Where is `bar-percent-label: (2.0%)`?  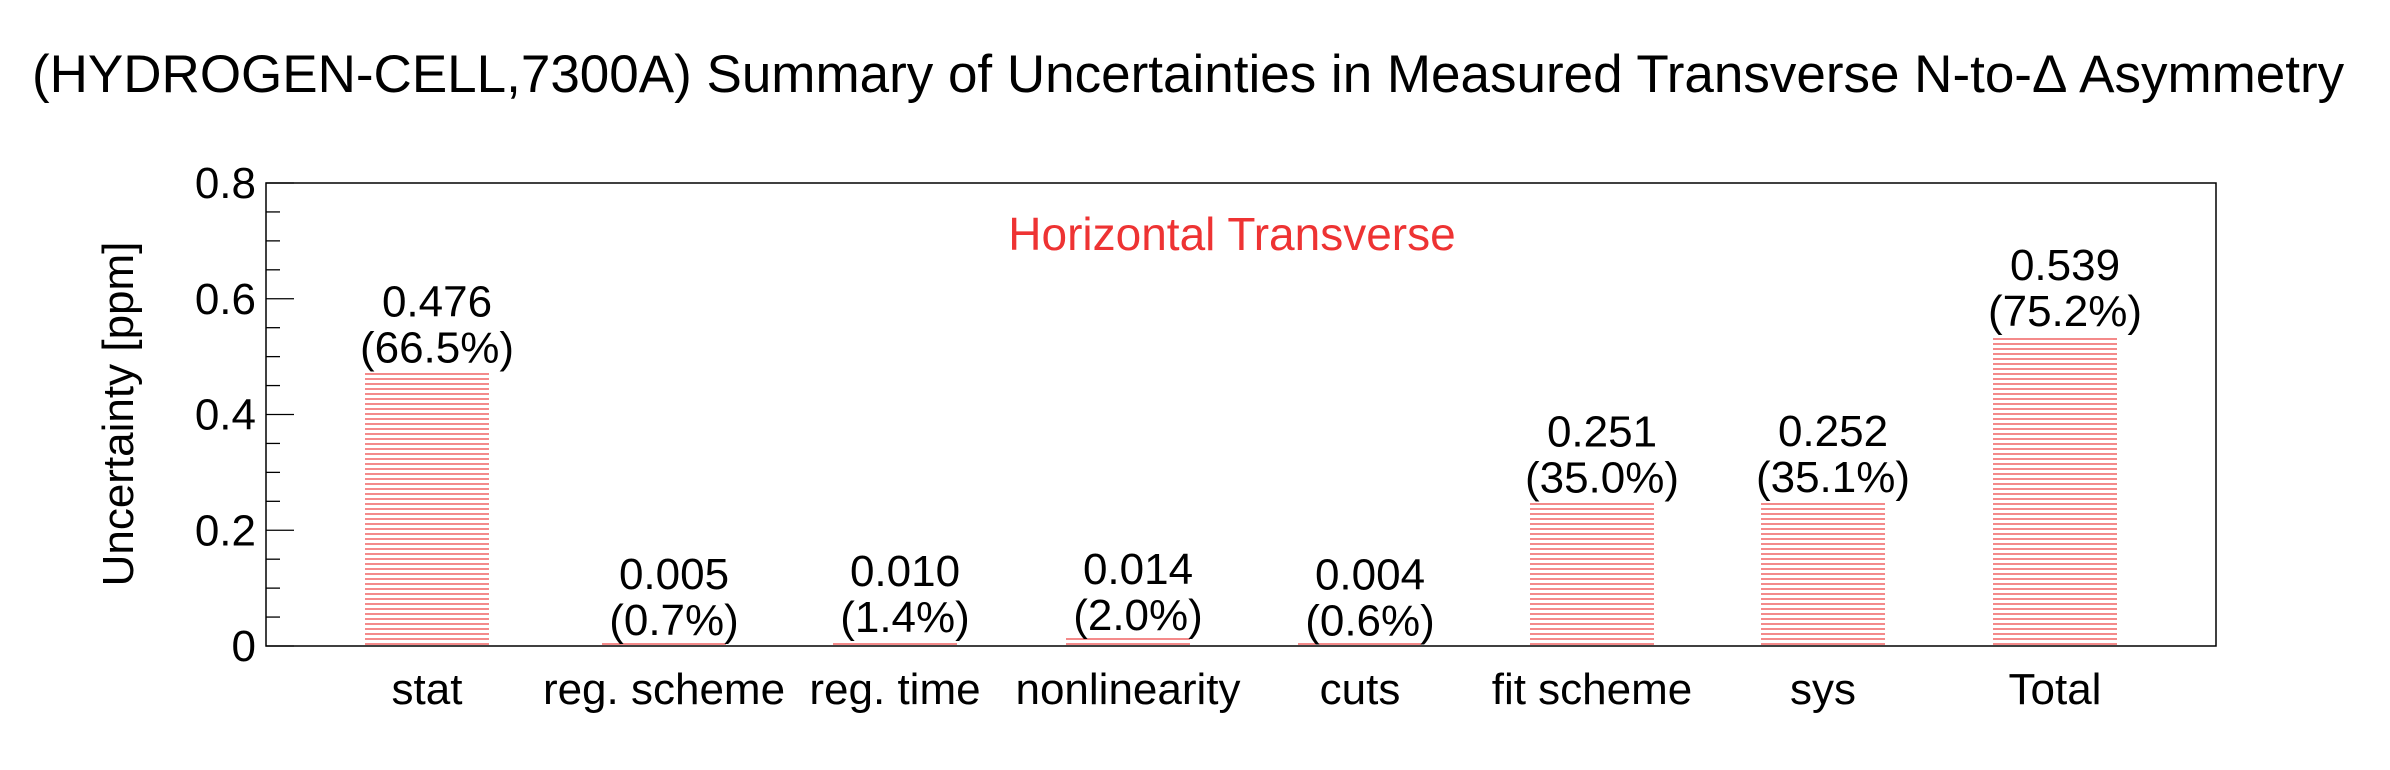
bar-percent-label: (2.0%) is located at coordinates (1138, 615).